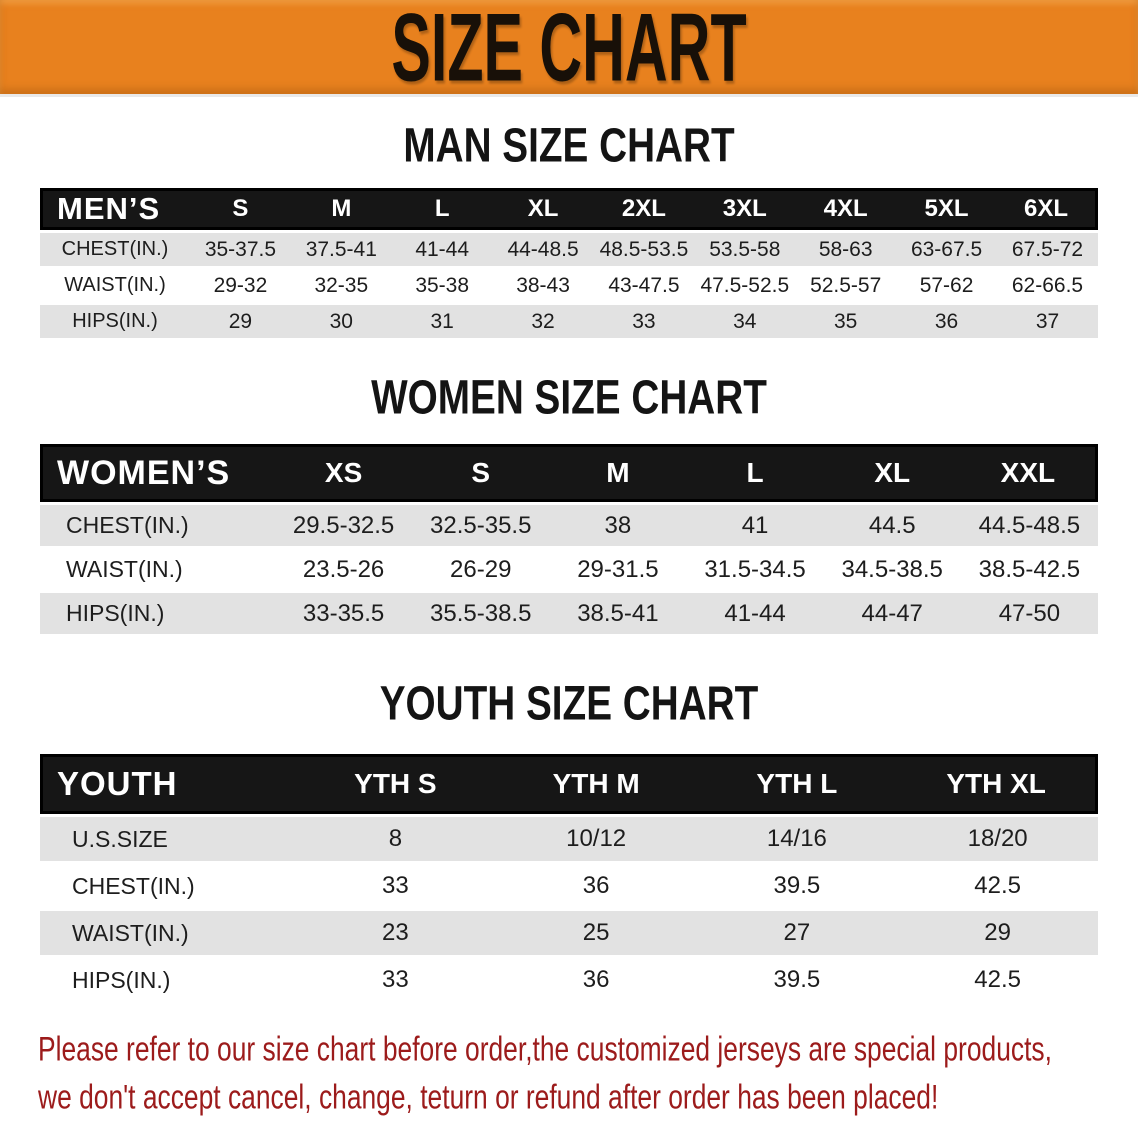 Image resolution: width=1138 pixels, height=1132 pixels. What do you see at coordinates (115, 209) in the screenshot?
I see `table-title-cell: MEN’S` at bounding box center [115, 209].